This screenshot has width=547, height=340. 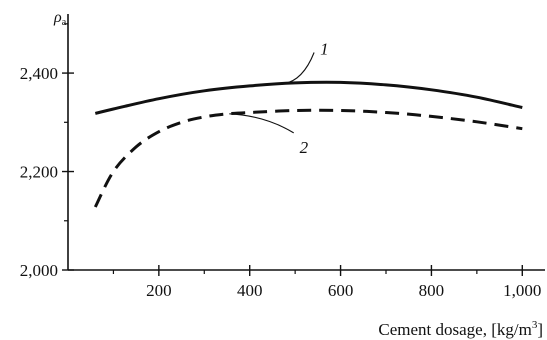 What do you see at coordinates (540, 329) in the screenshot?
I see `x-axis-title-end: ]` at bounding box center [540, 329].